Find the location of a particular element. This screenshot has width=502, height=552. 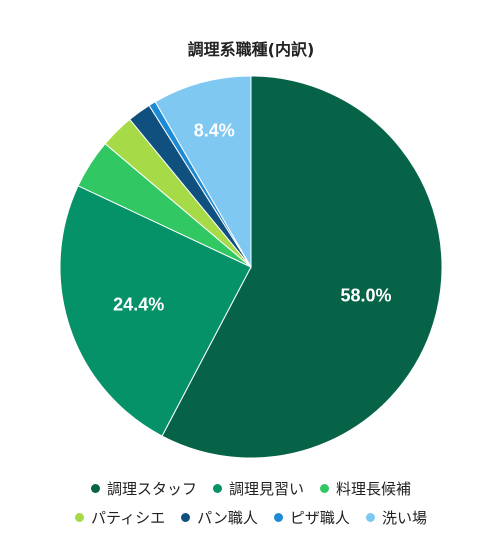

data-label-7: 8.4% is located at coordinates (214, 131).